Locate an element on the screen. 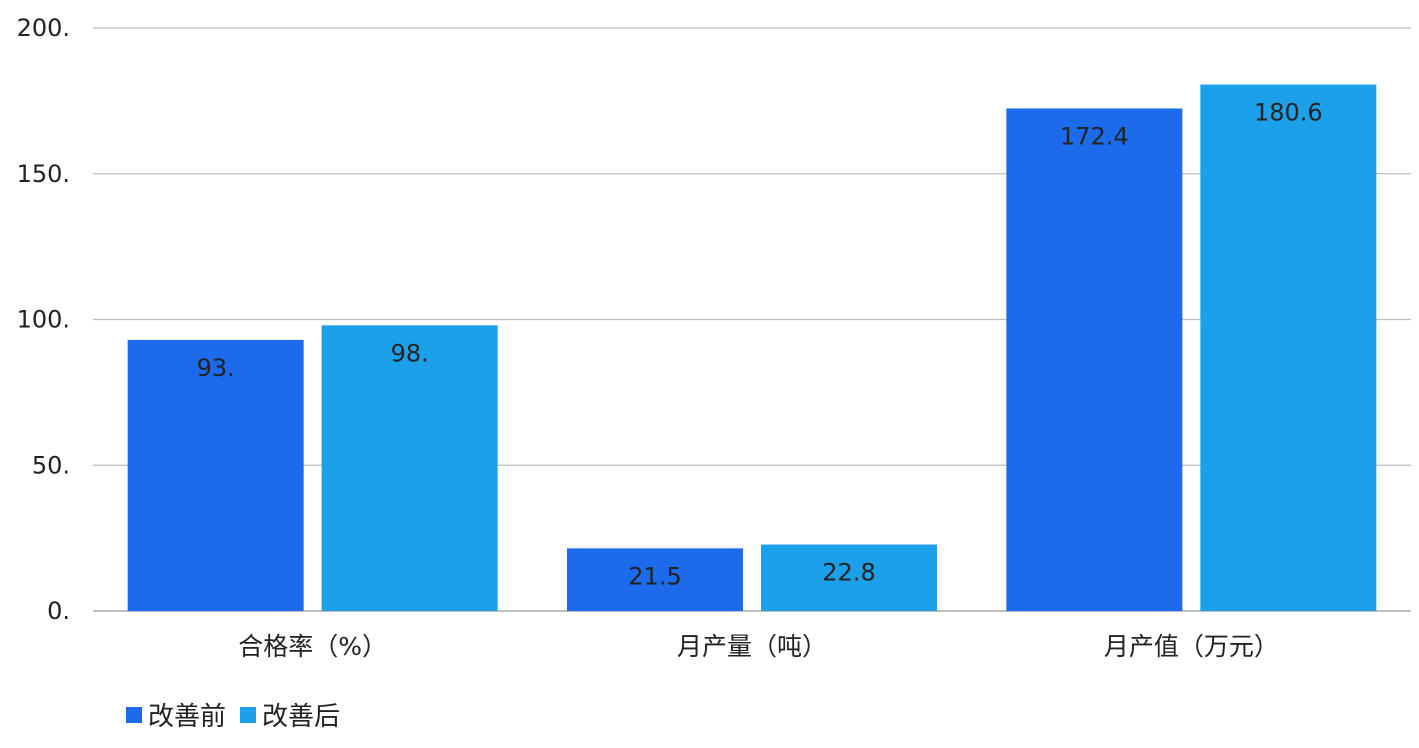 This screenshot has width=1419, height=748. legend-item: 改善前 is located at coordinates (176, 714).